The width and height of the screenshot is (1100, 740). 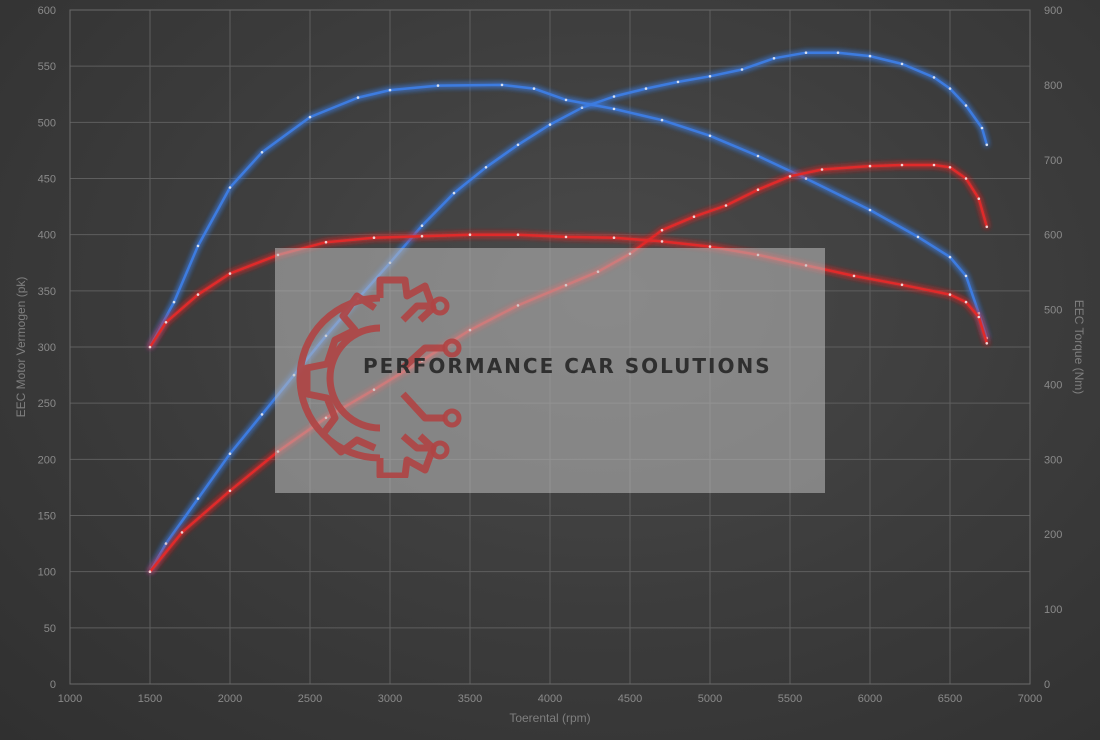 What do you see at coordinates (47, 67) in the screenshot?
I see `y-left-tick-label: 550` at bounding box center [47, 67].